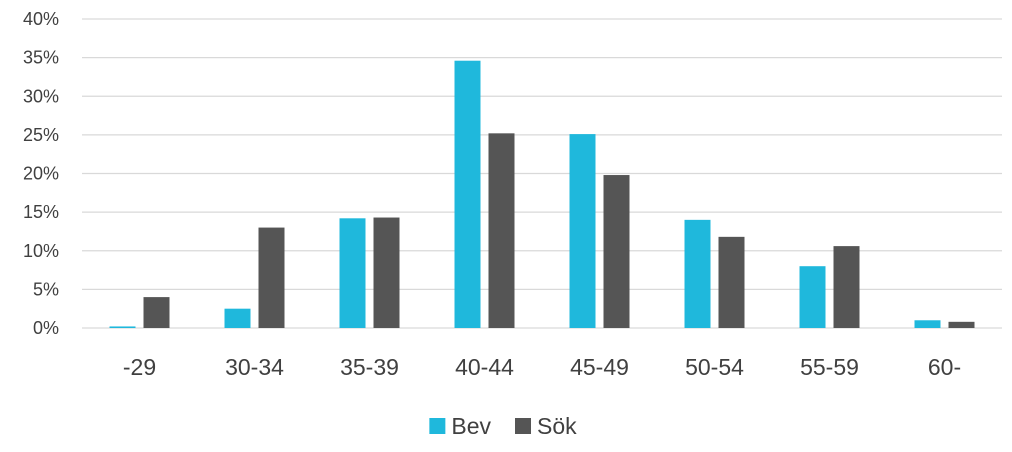 Image resolution: width=1012 pixels, height=452 pixels. Describe the element at coordinates (944, 367) in the screenshot. I see `x-tick-label: 60-` at that location.